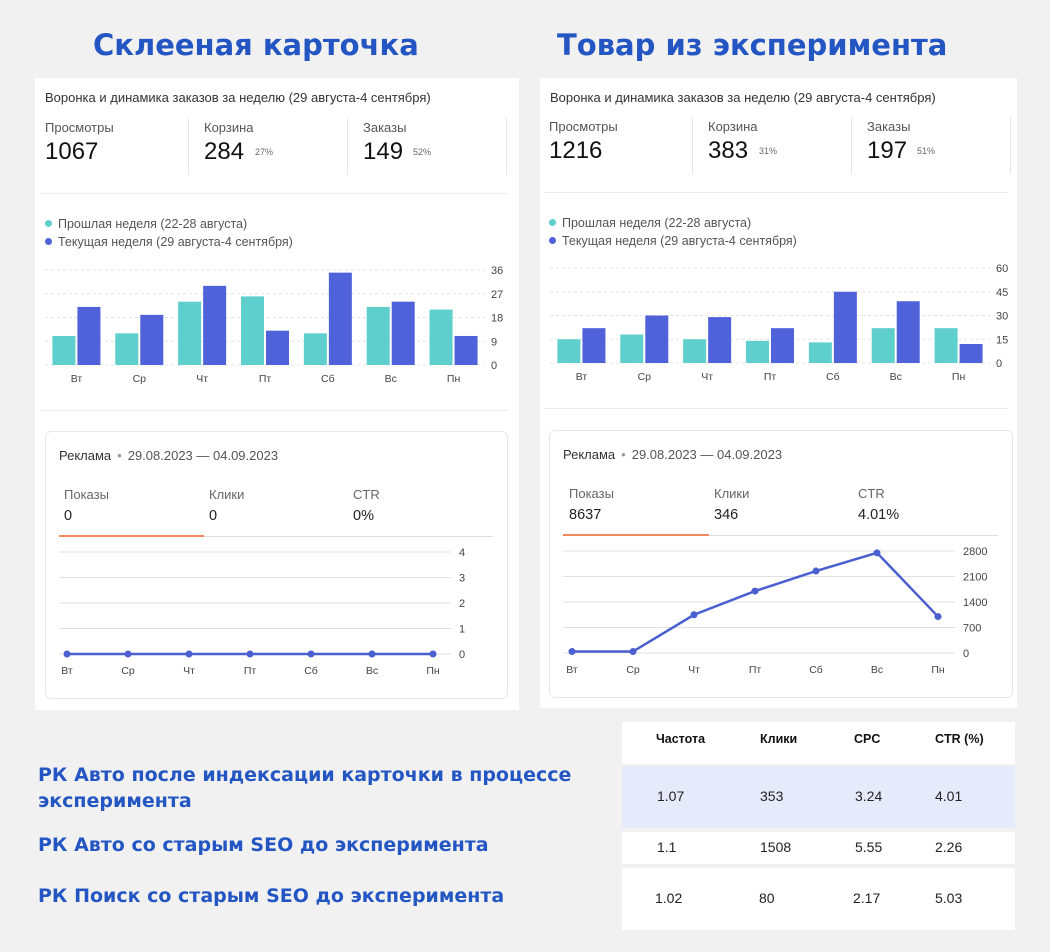  What do you see at coordinates (949, 796) in the screenshot?
I see `cell-ctr: 4.01` at bounding box center [949, 796].